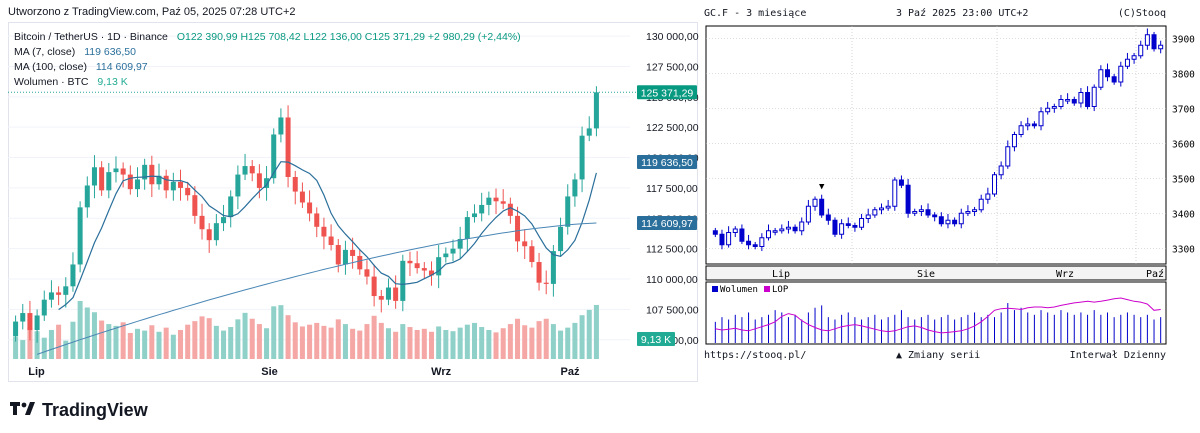 This screenshot has width=1200, height=433. Describe the element at coordinates (781, 274) in the screenshot. I see `x-tick-label: Lip` at that location.